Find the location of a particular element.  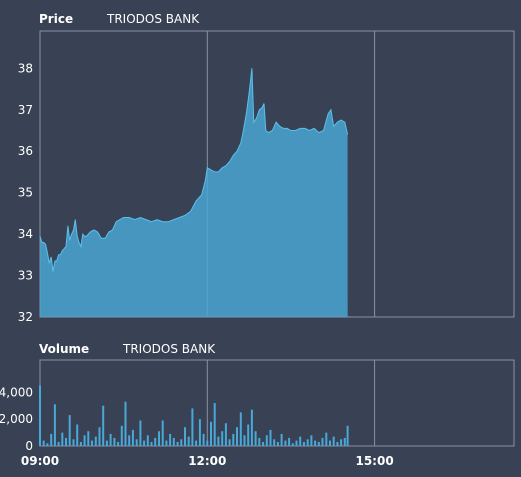

price-y-tick-label: 36 is located at coordinates (25, 151).